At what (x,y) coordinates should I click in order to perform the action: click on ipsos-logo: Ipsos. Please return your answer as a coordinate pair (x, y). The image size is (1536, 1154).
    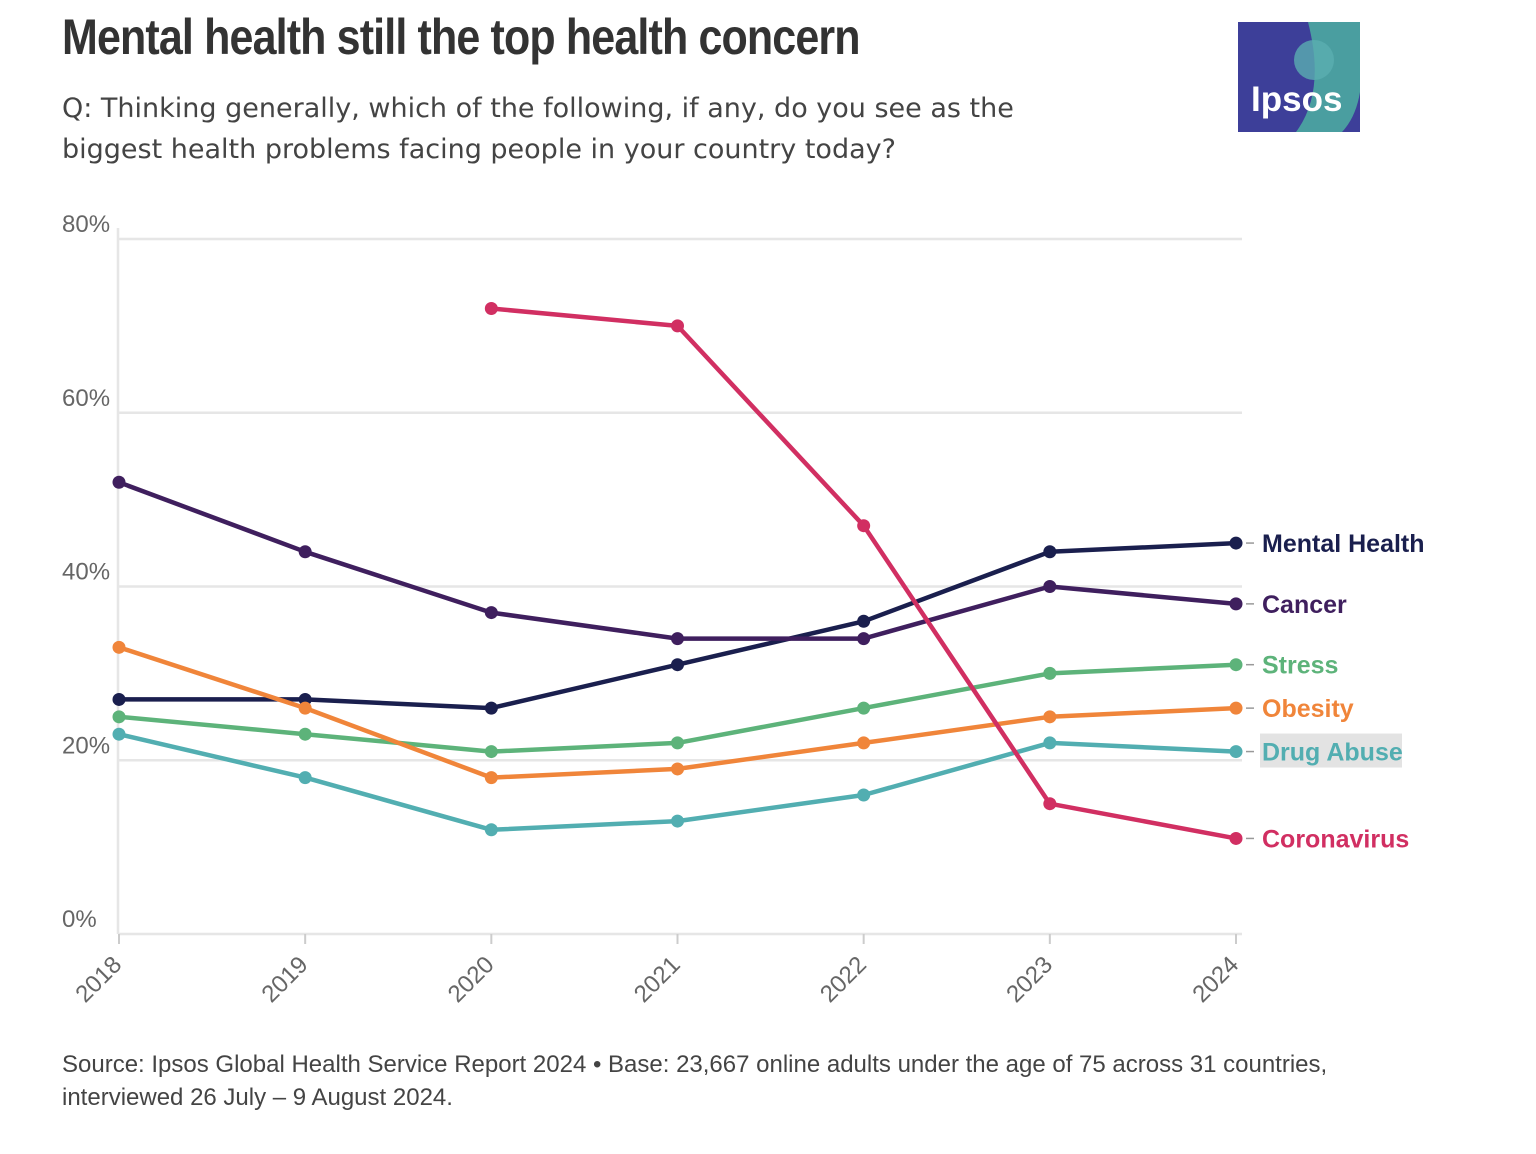
    Looking at the image, I should click on (1299, 77).